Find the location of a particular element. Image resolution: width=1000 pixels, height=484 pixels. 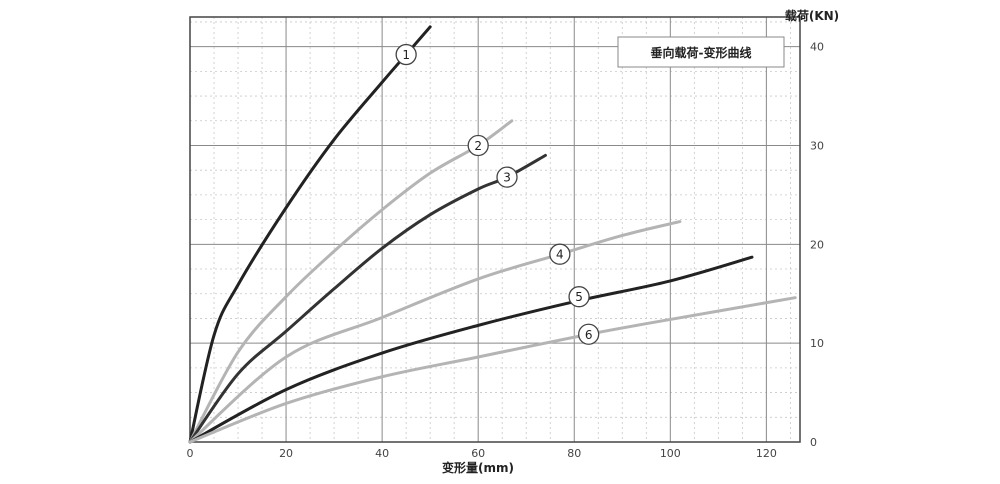

chart-title: 垂向载荷-变形曲线 is located at coordinates (701, 52).